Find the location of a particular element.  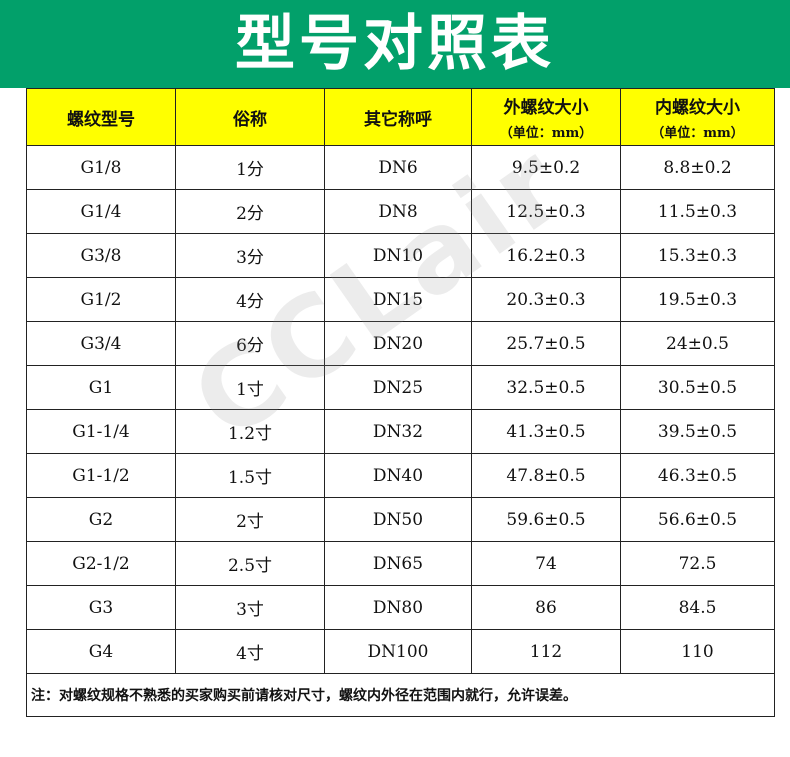

column-header: 内螺纹大小 （单位：mm） is located at coordinates (697, 117).